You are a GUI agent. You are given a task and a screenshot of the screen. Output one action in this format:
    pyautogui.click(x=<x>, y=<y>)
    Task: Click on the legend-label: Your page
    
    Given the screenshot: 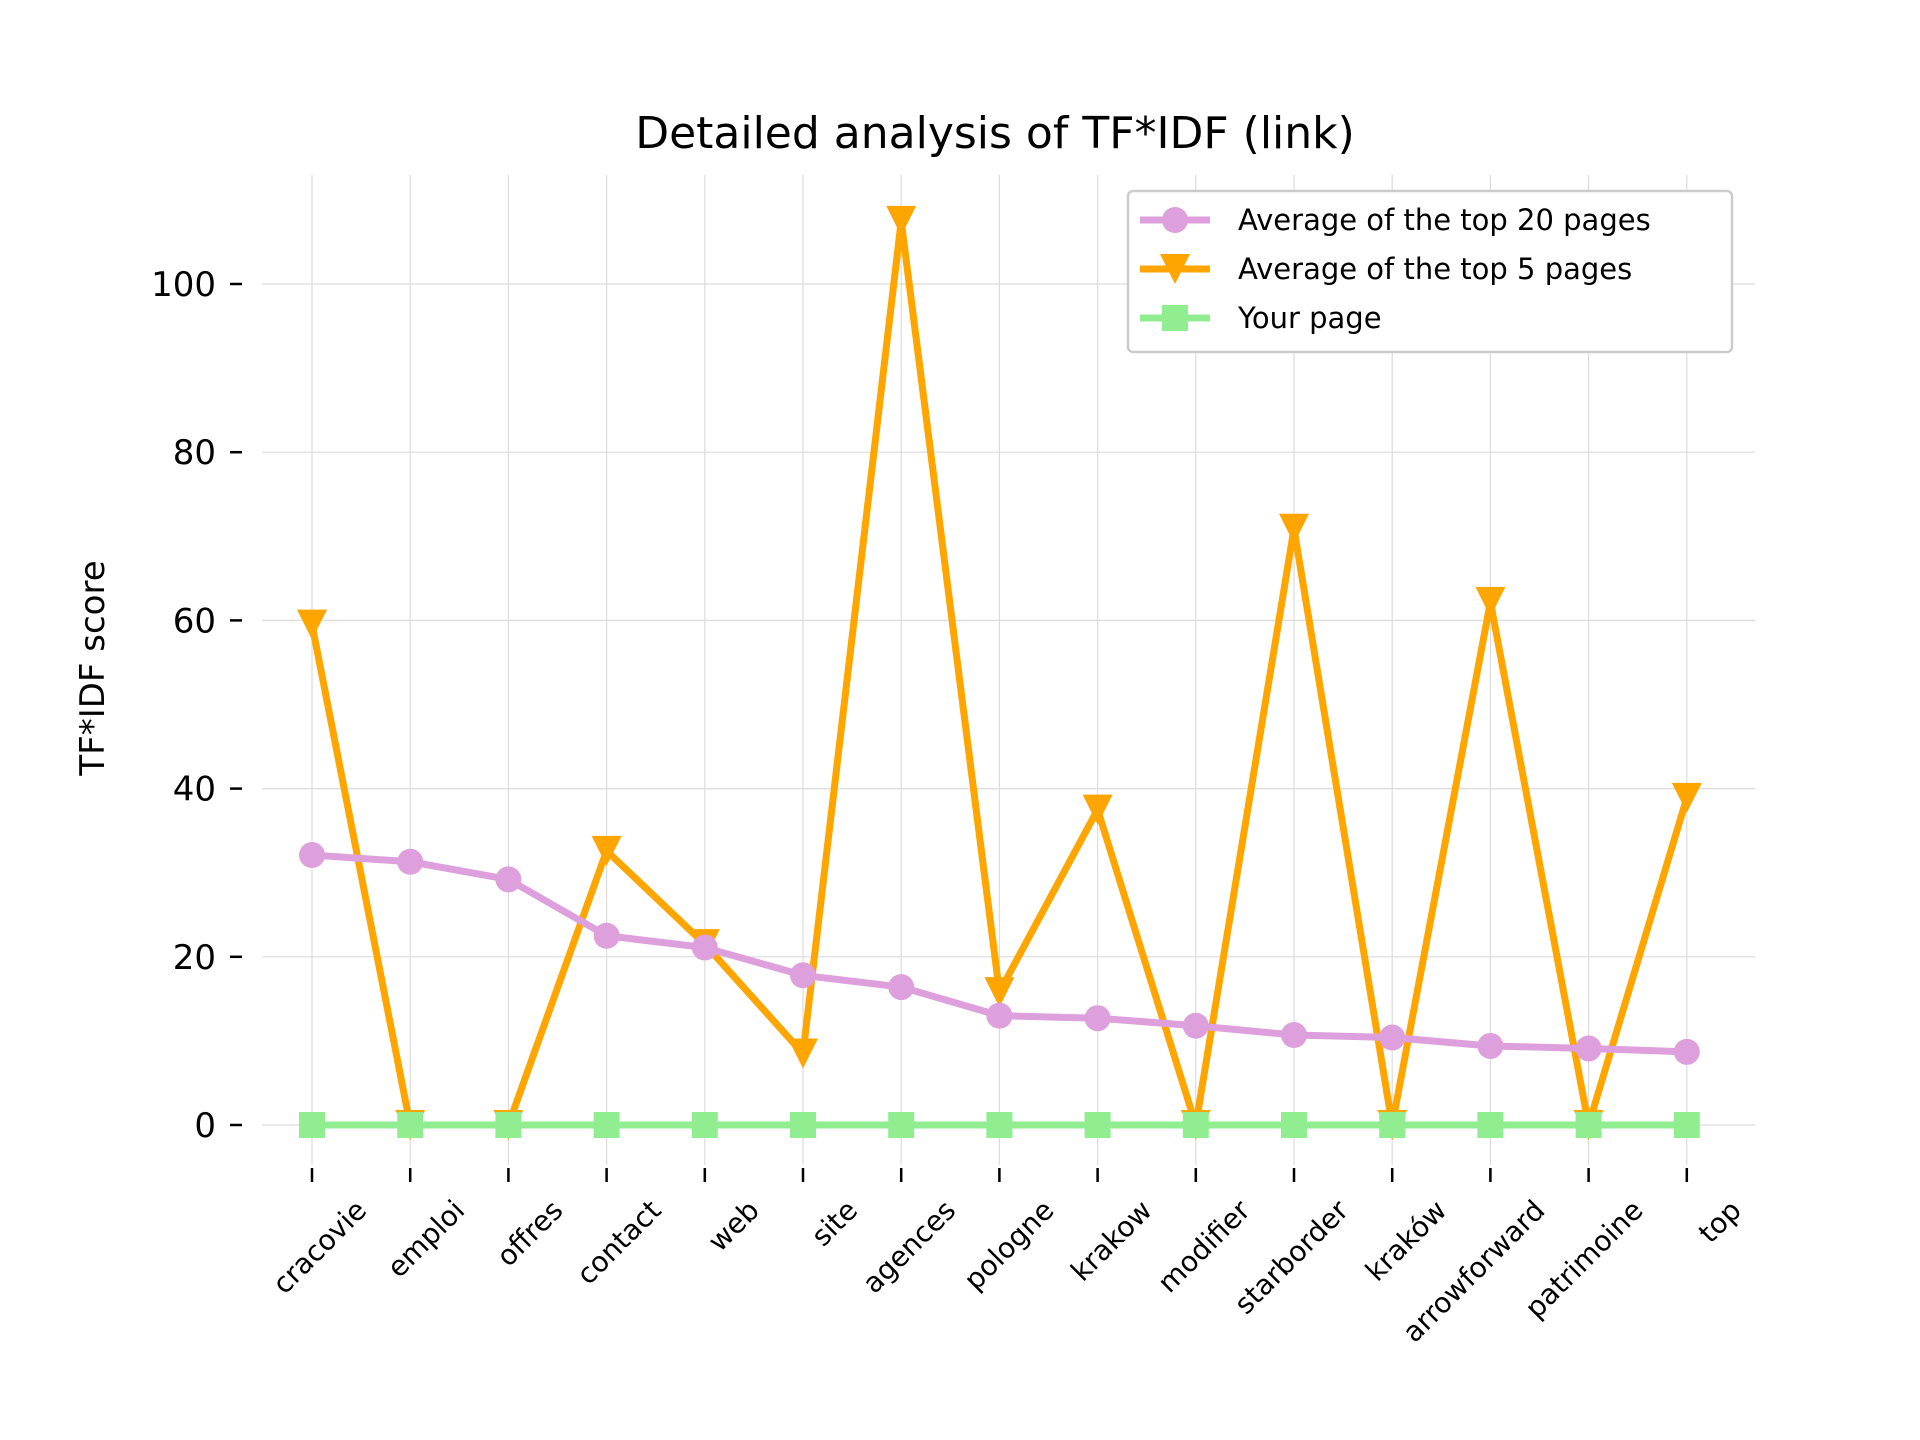 What is the action you would take?
    pyautogui.click(x=1309, y=318)
    